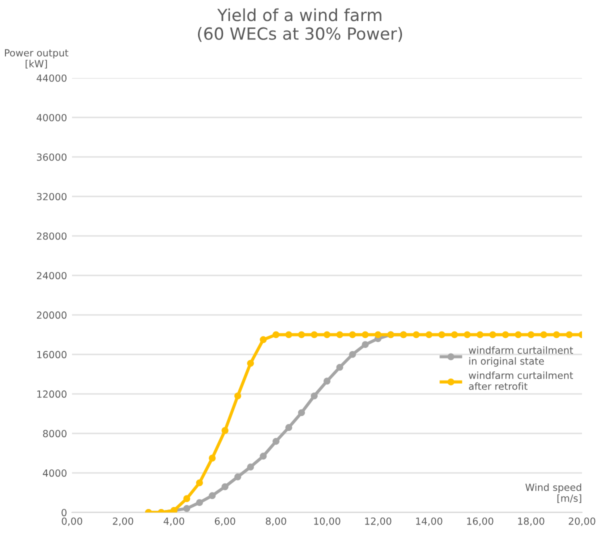  What do you see at coordinates (54, 434) in the screenshot?
I see `y-tick-label: 8000` at bounding box center [54, 434].